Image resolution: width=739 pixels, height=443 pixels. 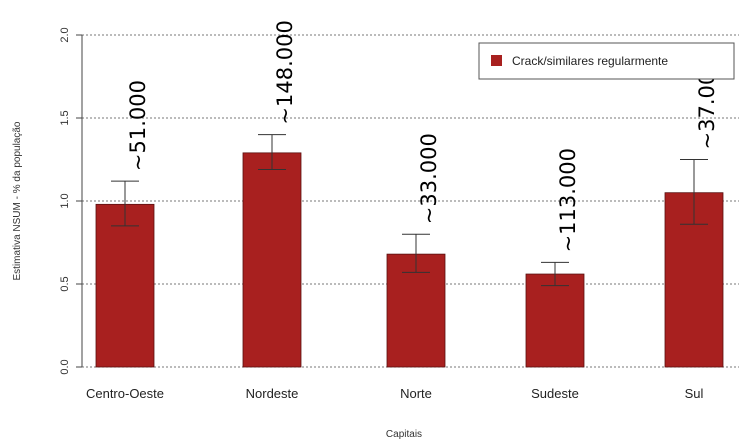 I want to click on bar-annotation: ~51.000, so click(x=138, y=125).